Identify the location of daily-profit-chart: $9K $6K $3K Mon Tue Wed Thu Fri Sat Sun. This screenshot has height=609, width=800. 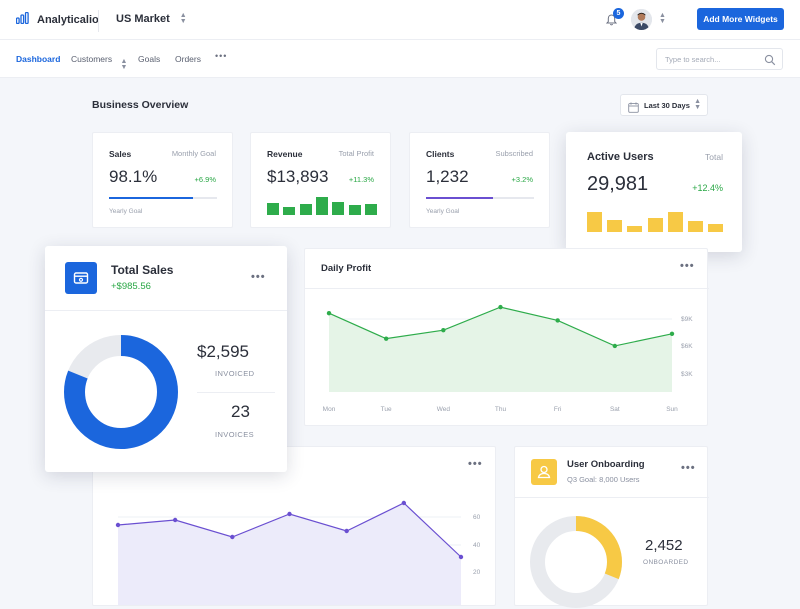
(508, 358).